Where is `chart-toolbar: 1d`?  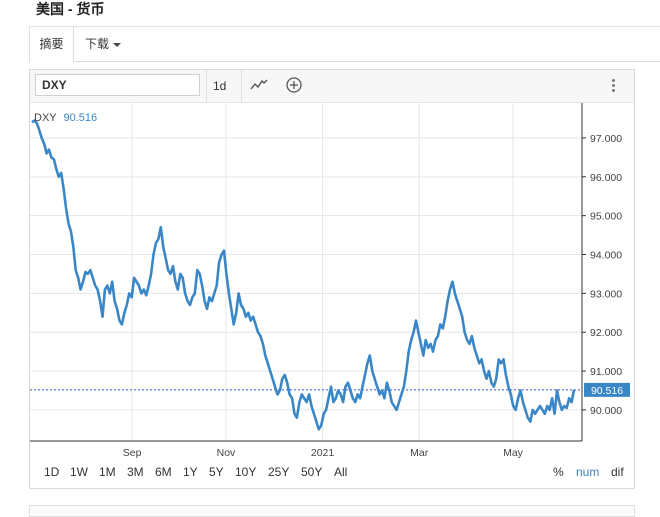
chart-toolbar: 1d is located at coordinates (332, 86).